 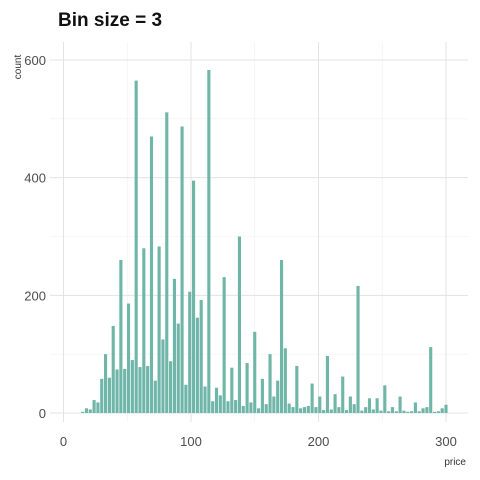 I want to click on chart-title: Bin size = 3, so click(x=110, y=20).